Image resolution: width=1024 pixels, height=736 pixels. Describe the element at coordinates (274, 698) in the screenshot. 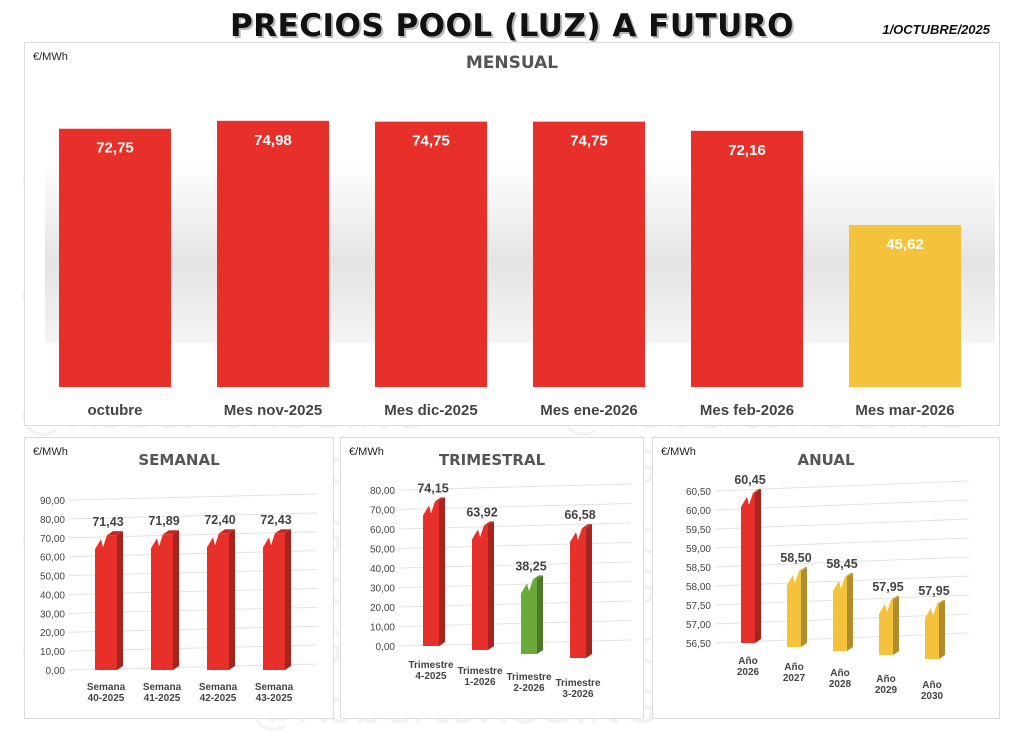

I see `x-tick-label: 43-2025` at that location.